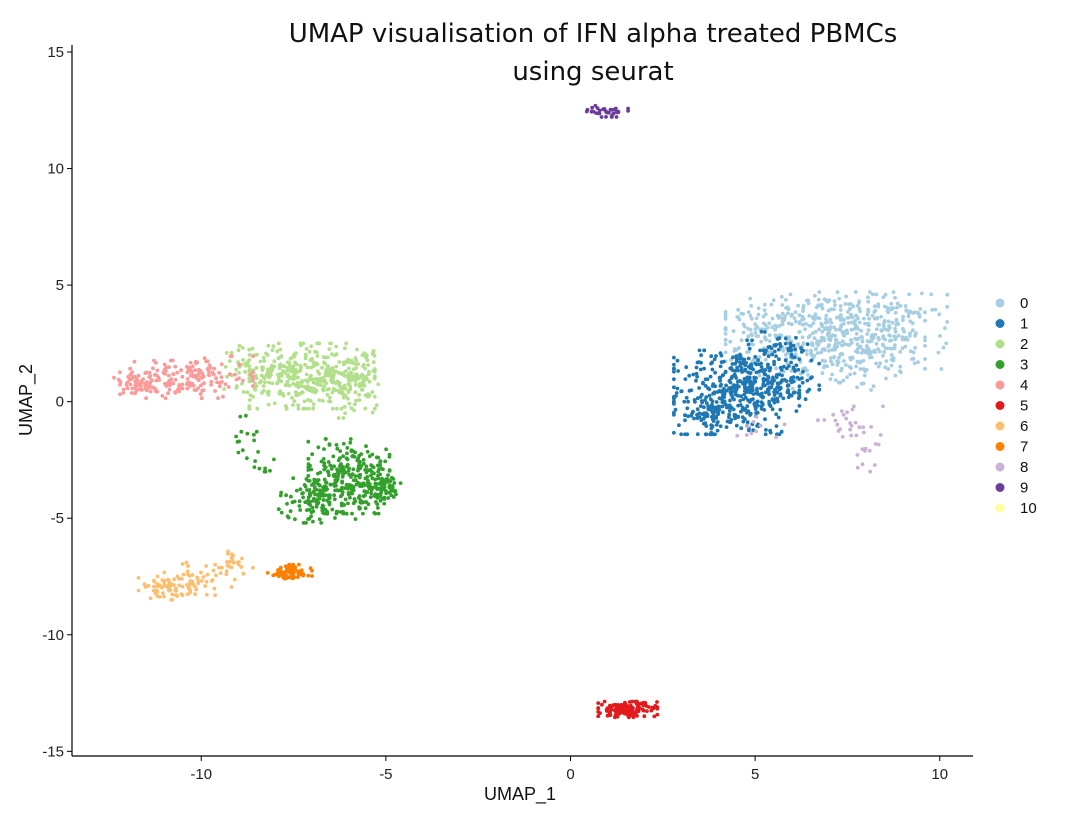 The width and height of the screenshot is (1070, 820). Describe the element at coordinates (53, 635) in the screenshot. I see `y-tick-label: -10` at that location.